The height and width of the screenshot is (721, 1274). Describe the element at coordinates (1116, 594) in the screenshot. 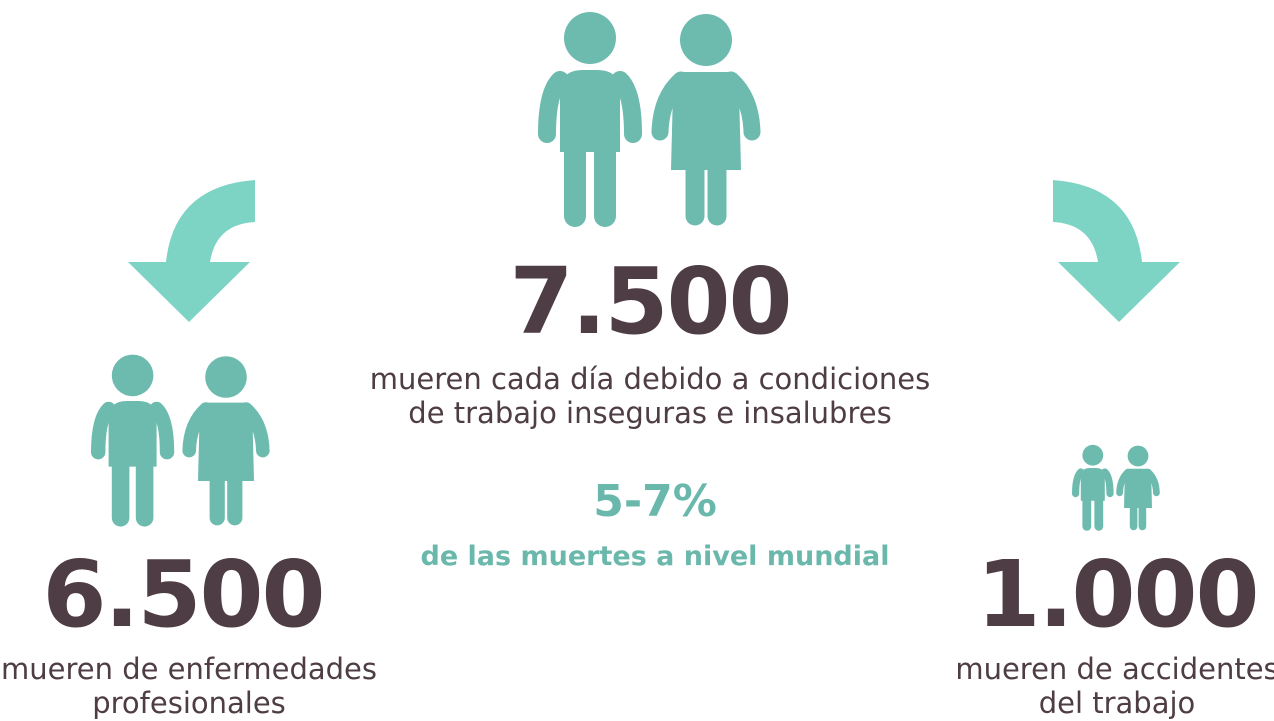

I see `right-number: 1.000` at that location.